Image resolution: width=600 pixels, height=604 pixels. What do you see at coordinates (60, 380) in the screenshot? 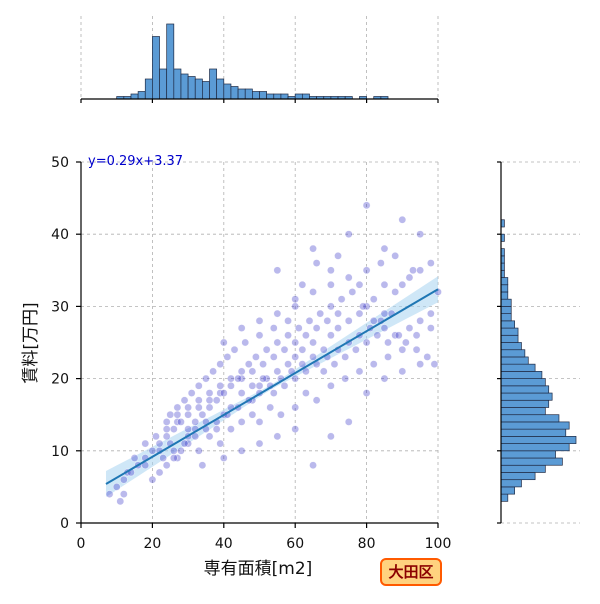
I see `y-tick-label: 20` at bounding box center [60, 380].